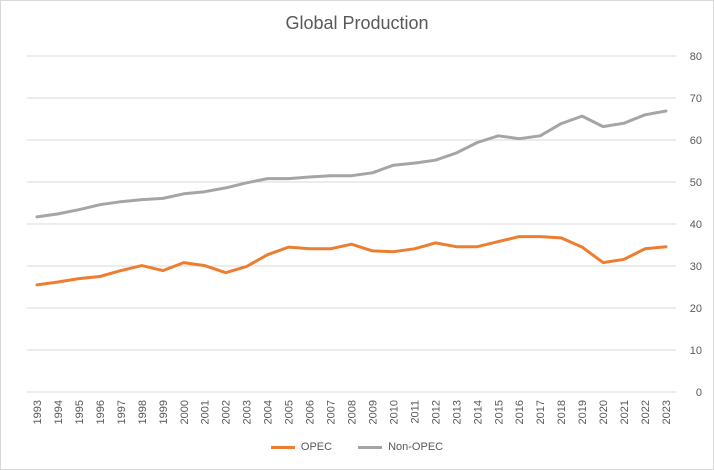 The width and height of the screenshot is (714, 470). I want to click on chart-title: Global Production, so click(357, 23).